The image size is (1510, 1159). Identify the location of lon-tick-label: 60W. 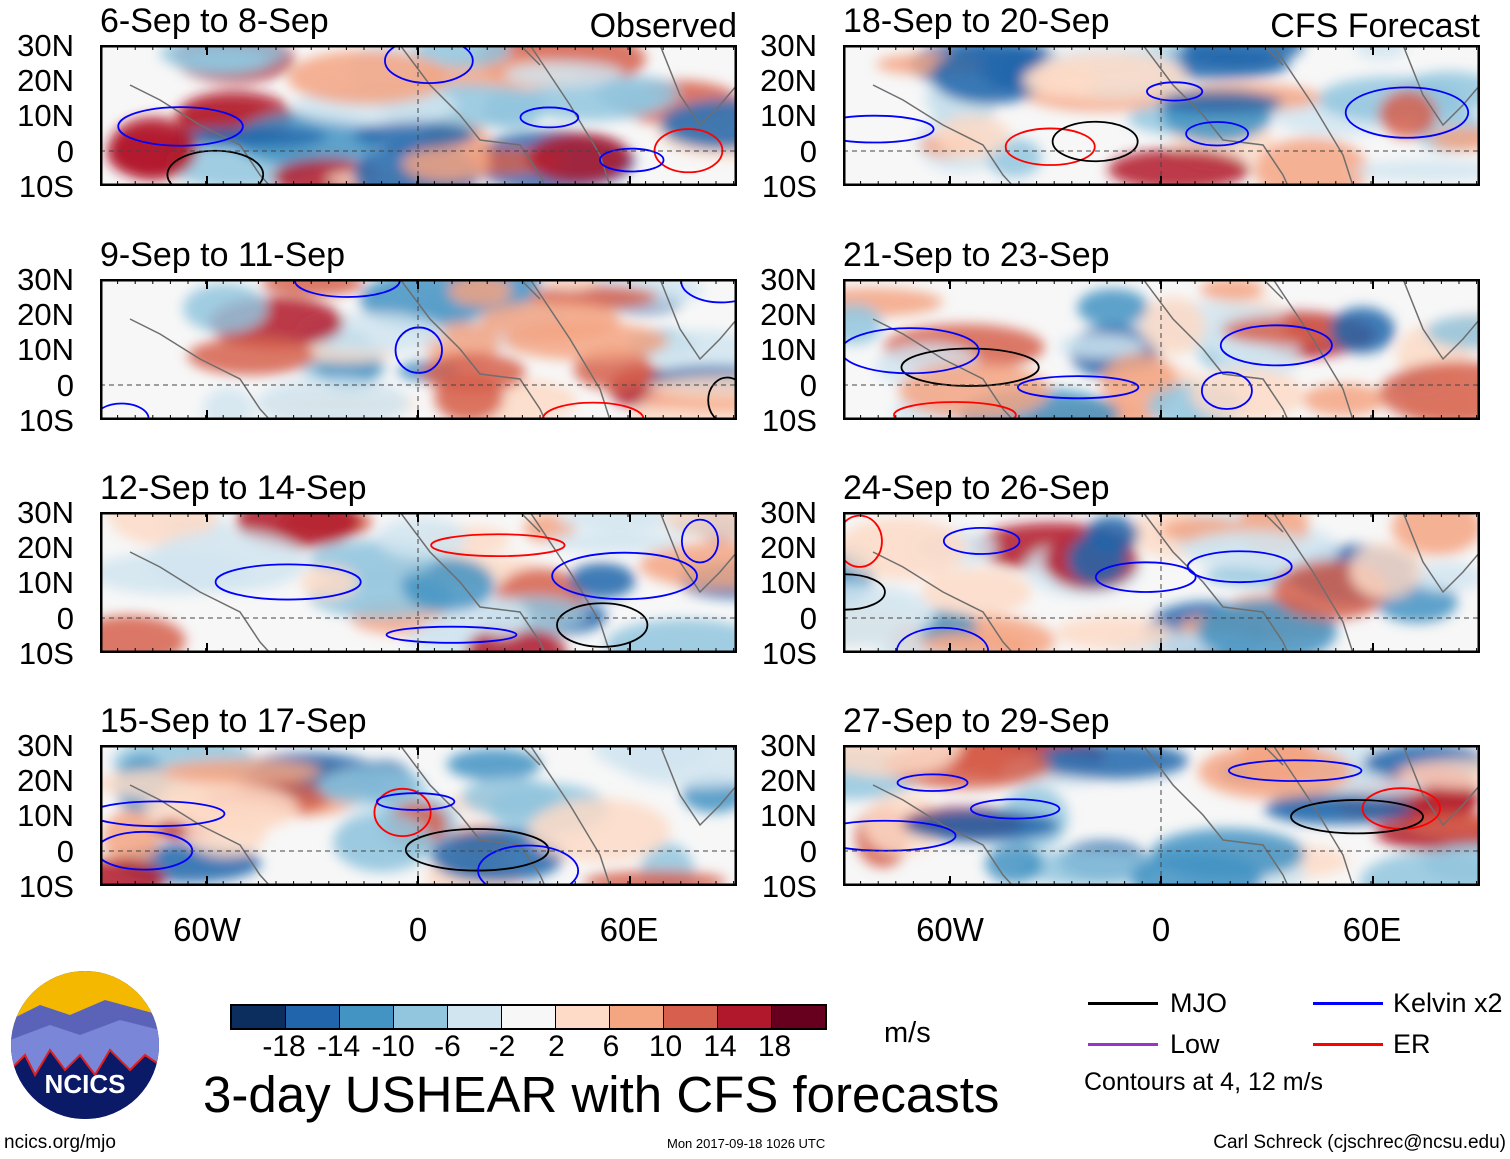
(950, 929).